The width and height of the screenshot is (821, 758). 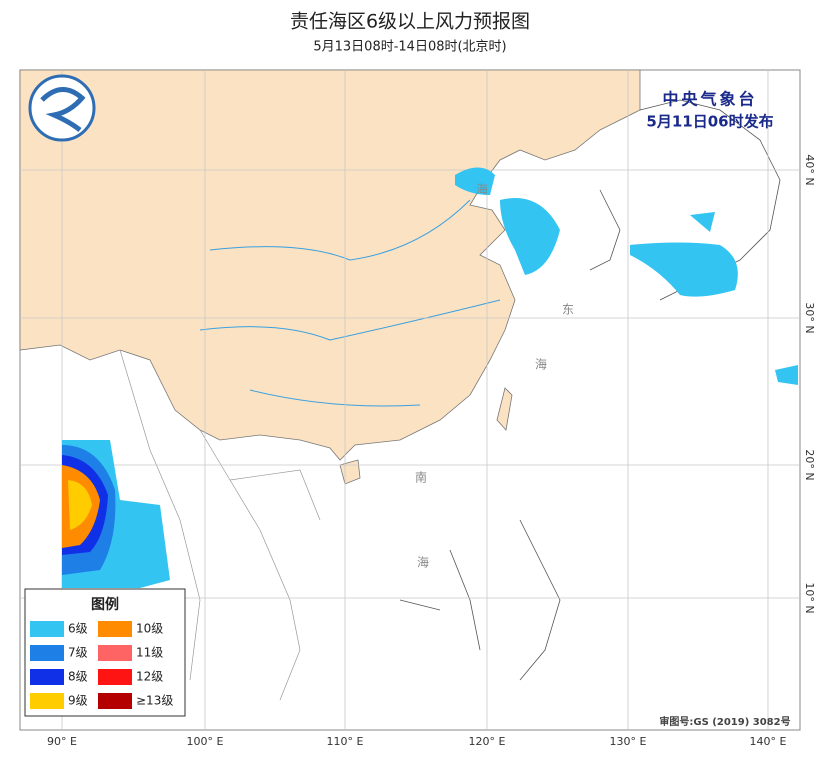 I want to click on longitude-label: 130° E, so click(x=628, y=741).